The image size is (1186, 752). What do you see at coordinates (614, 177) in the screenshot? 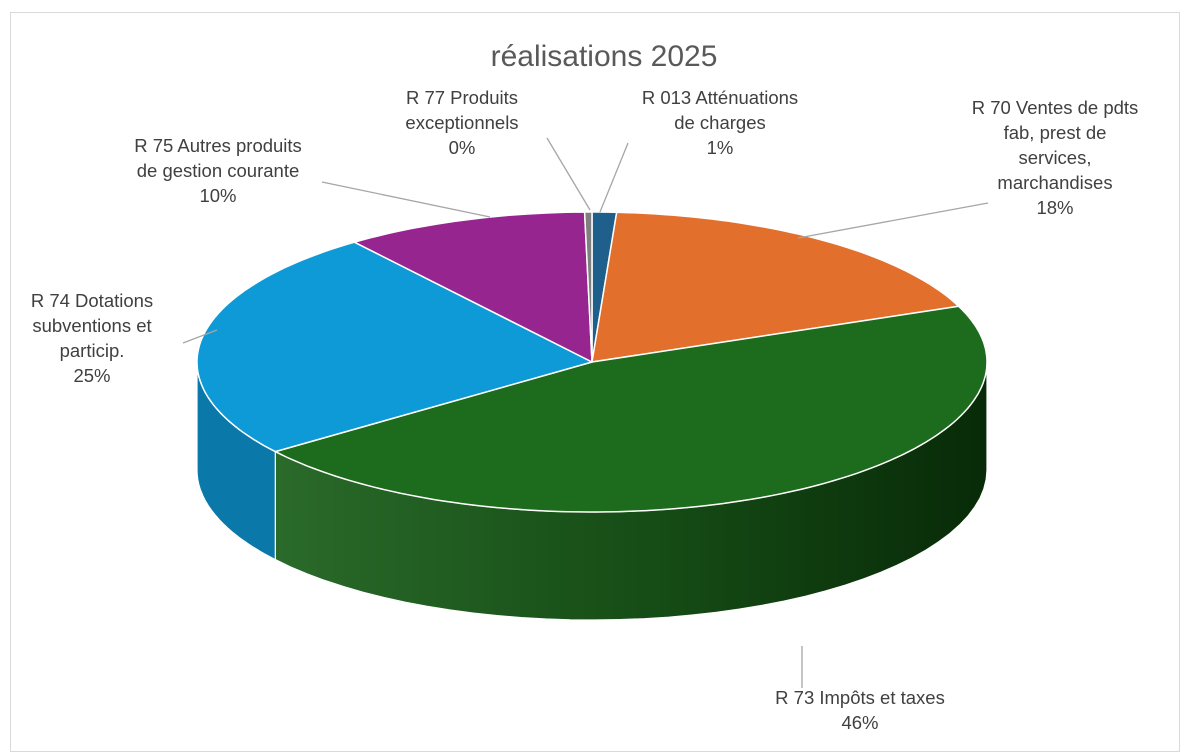
I see `leader-line-r-013-attenuations` at bounding box center [614, 177].